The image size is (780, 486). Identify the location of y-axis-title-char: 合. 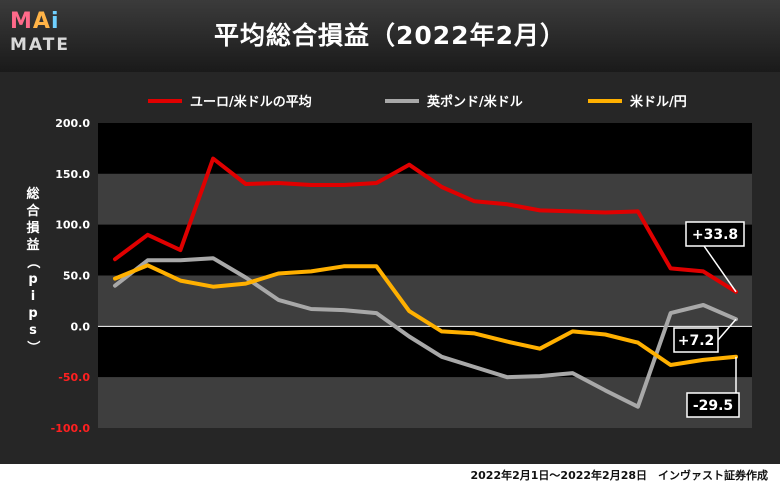
(33, 211).